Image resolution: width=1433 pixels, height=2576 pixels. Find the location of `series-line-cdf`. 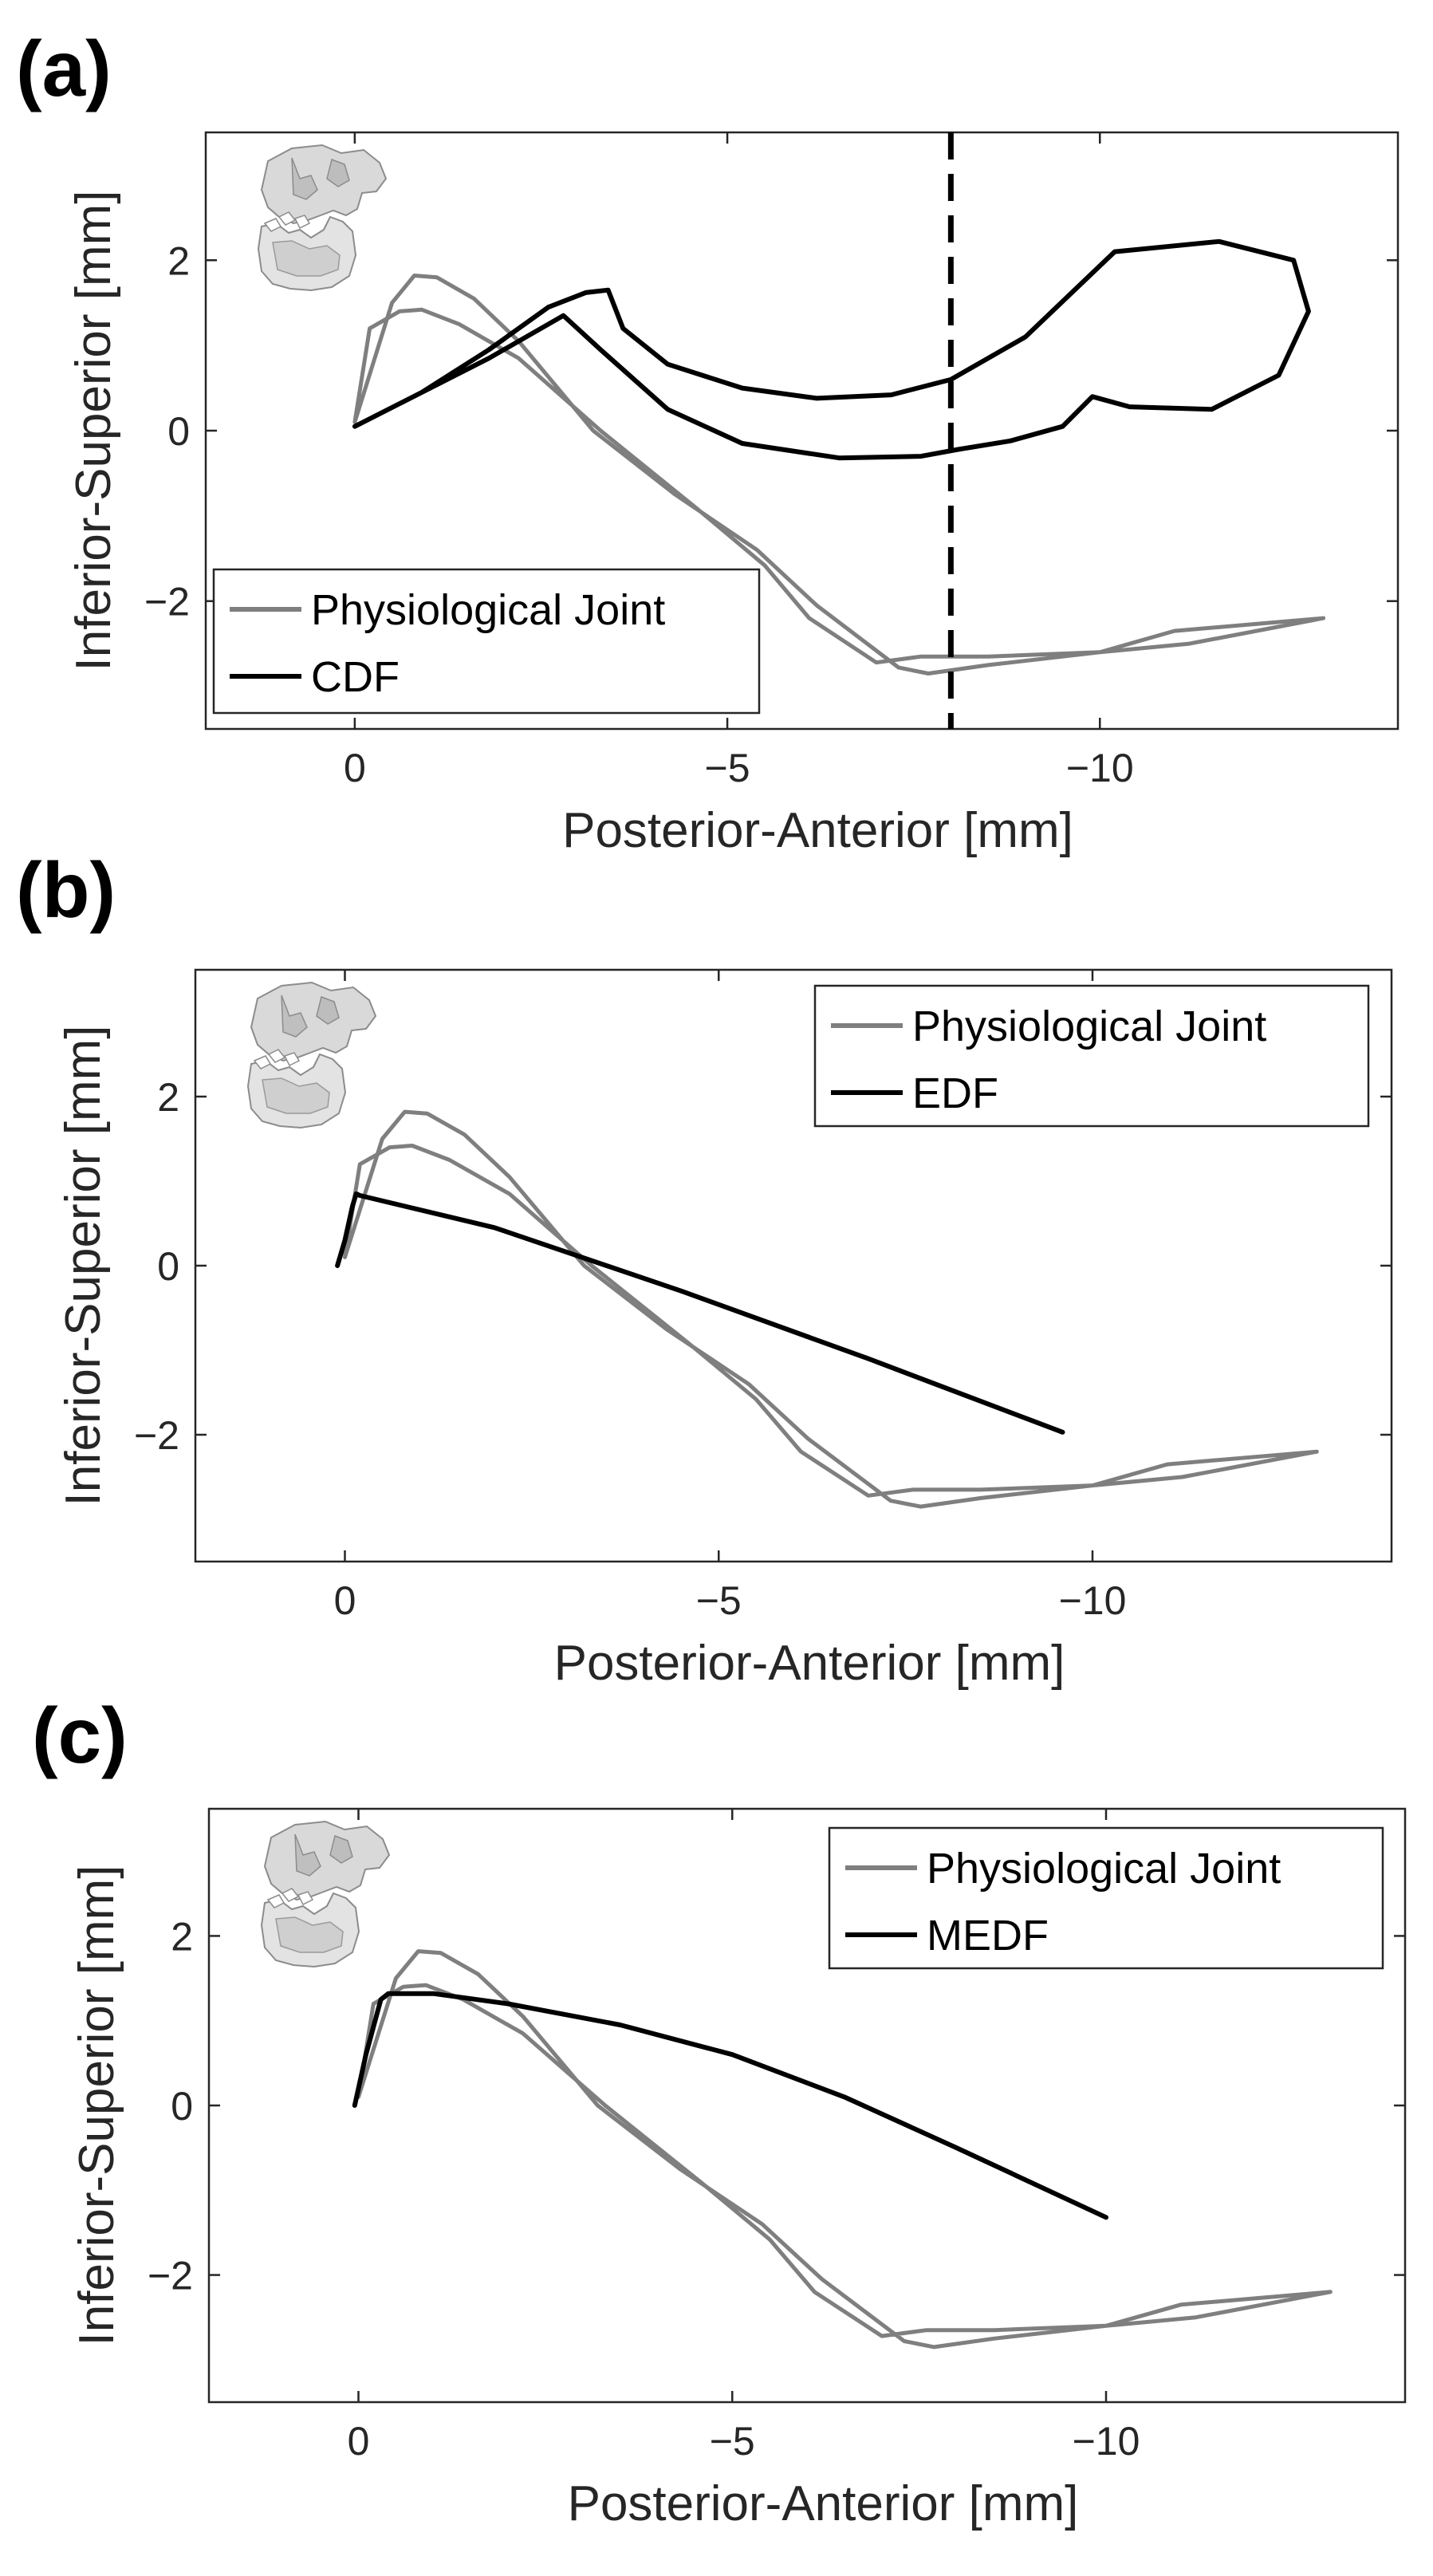

series-line-cdf is located at coordinates (831, 349).